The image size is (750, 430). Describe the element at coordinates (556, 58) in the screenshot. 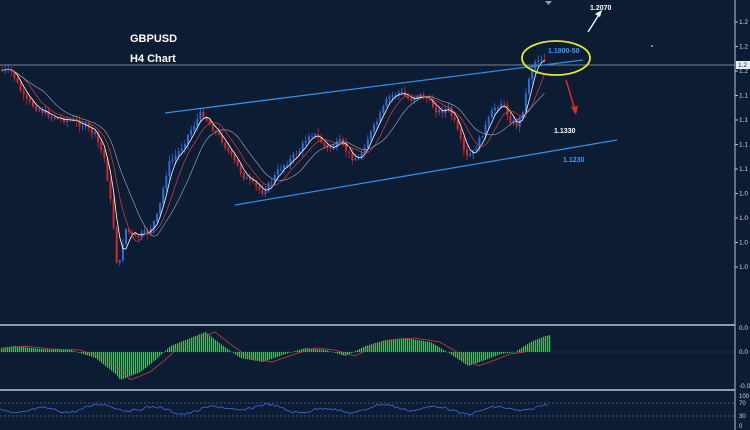

I see `resistance-highlight-ellipse` at that location.